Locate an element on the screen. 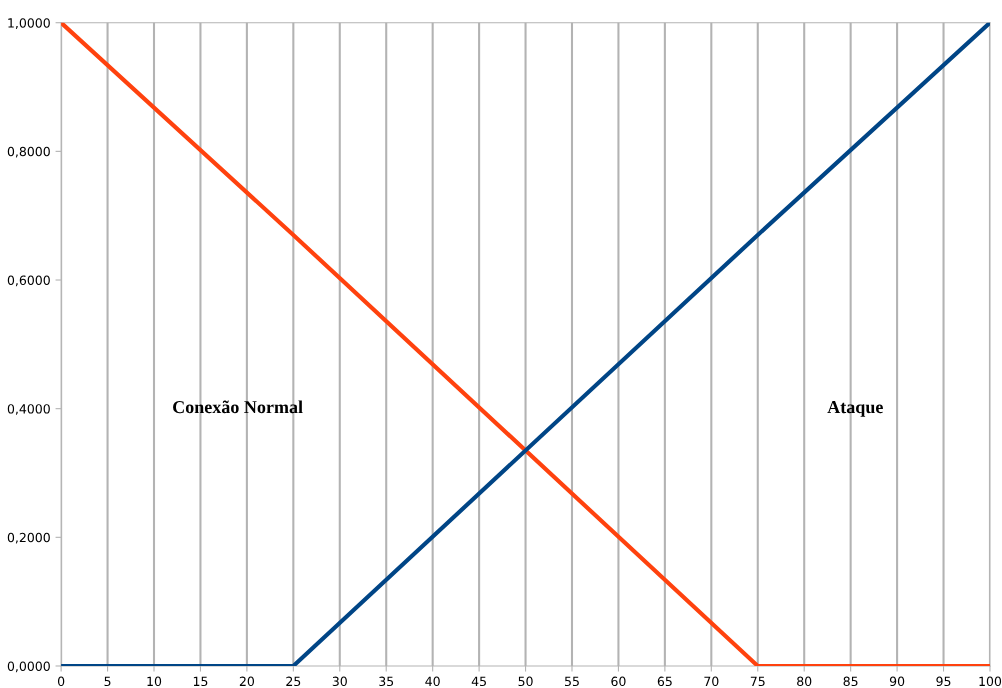  x-tick-label: 75 is located at coordinates (757, 681).